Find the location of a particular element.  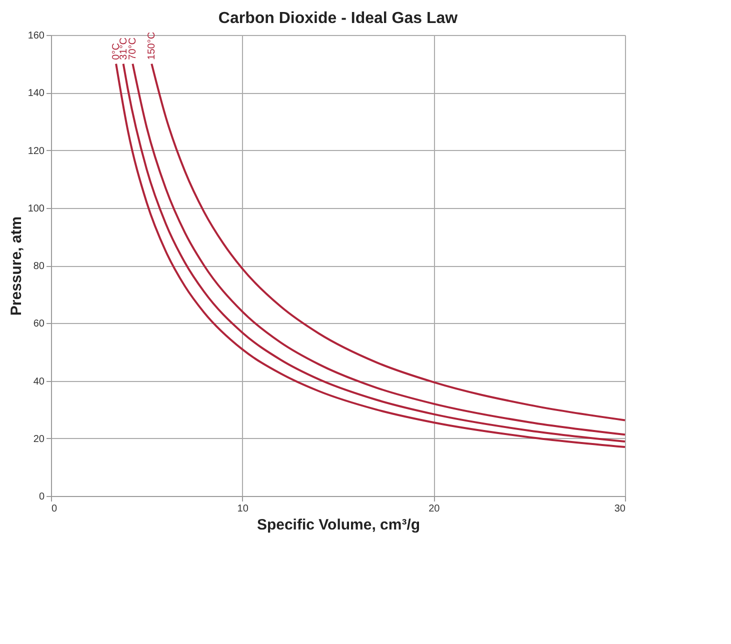

text: 70°C is located at coordinates (133, 48).